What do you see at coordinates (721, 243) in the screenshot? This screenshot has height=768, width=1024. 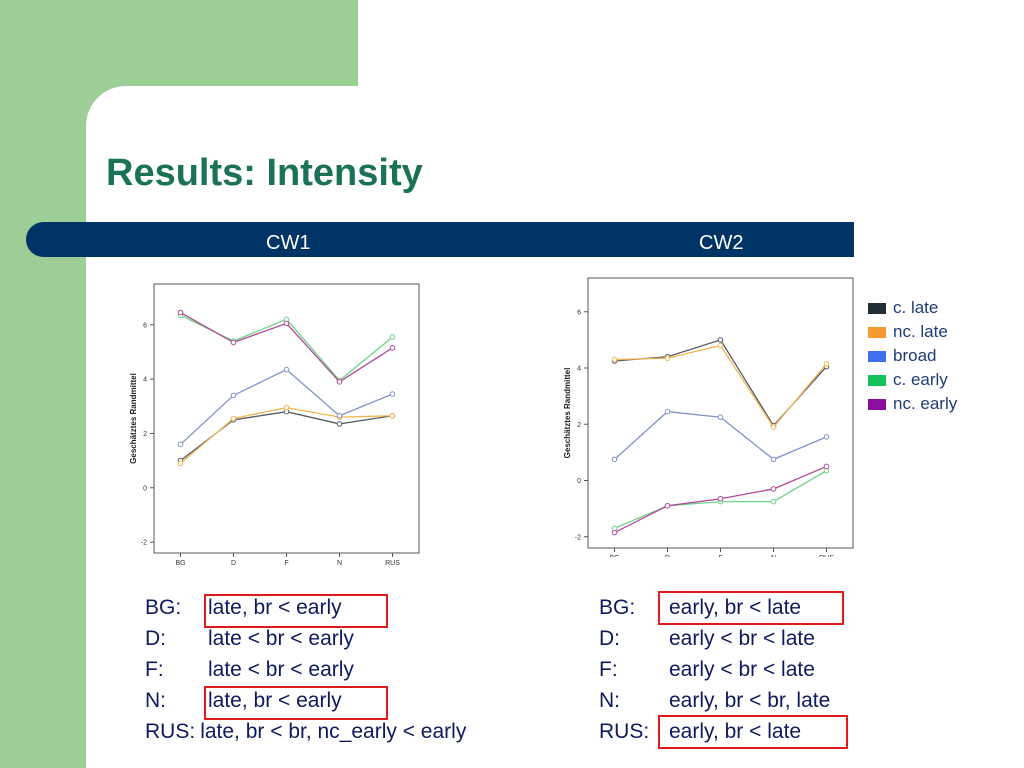 I see `cw2-label: CW2` at bounding box center [721, 243].